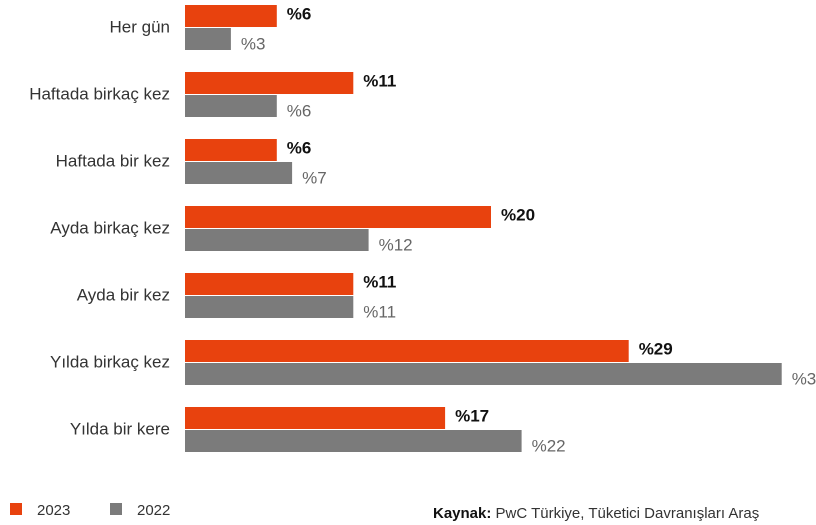 The width and height of the screenshot is (816, 525). What do you see at coordinates (462, 513) in the screenshot?
I see `source-label: Kaynak:` at bounding box center [462, 513].